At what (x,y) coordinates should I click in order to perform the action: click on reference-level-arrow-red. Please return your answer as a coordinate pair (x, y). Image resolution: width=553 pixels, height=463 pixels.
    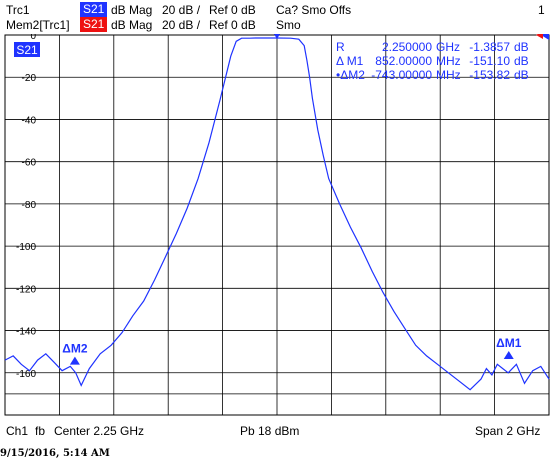
    Looking at the image, I should click on (539, 36).